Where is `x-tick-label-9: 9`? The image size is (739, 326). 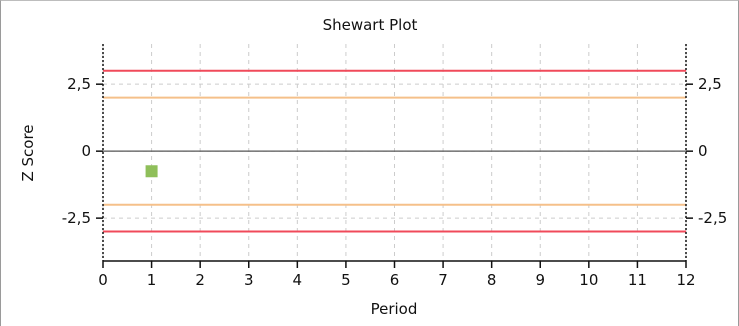
x-tick-label-9: 9 is located at coordinates (540, 280).